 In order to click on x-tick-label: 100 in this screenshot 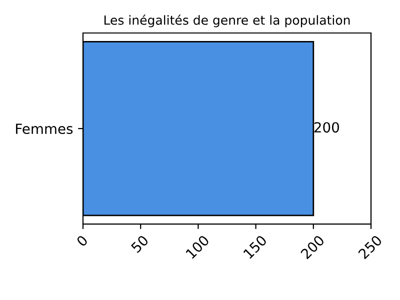, I will do `click(197, 247)`.